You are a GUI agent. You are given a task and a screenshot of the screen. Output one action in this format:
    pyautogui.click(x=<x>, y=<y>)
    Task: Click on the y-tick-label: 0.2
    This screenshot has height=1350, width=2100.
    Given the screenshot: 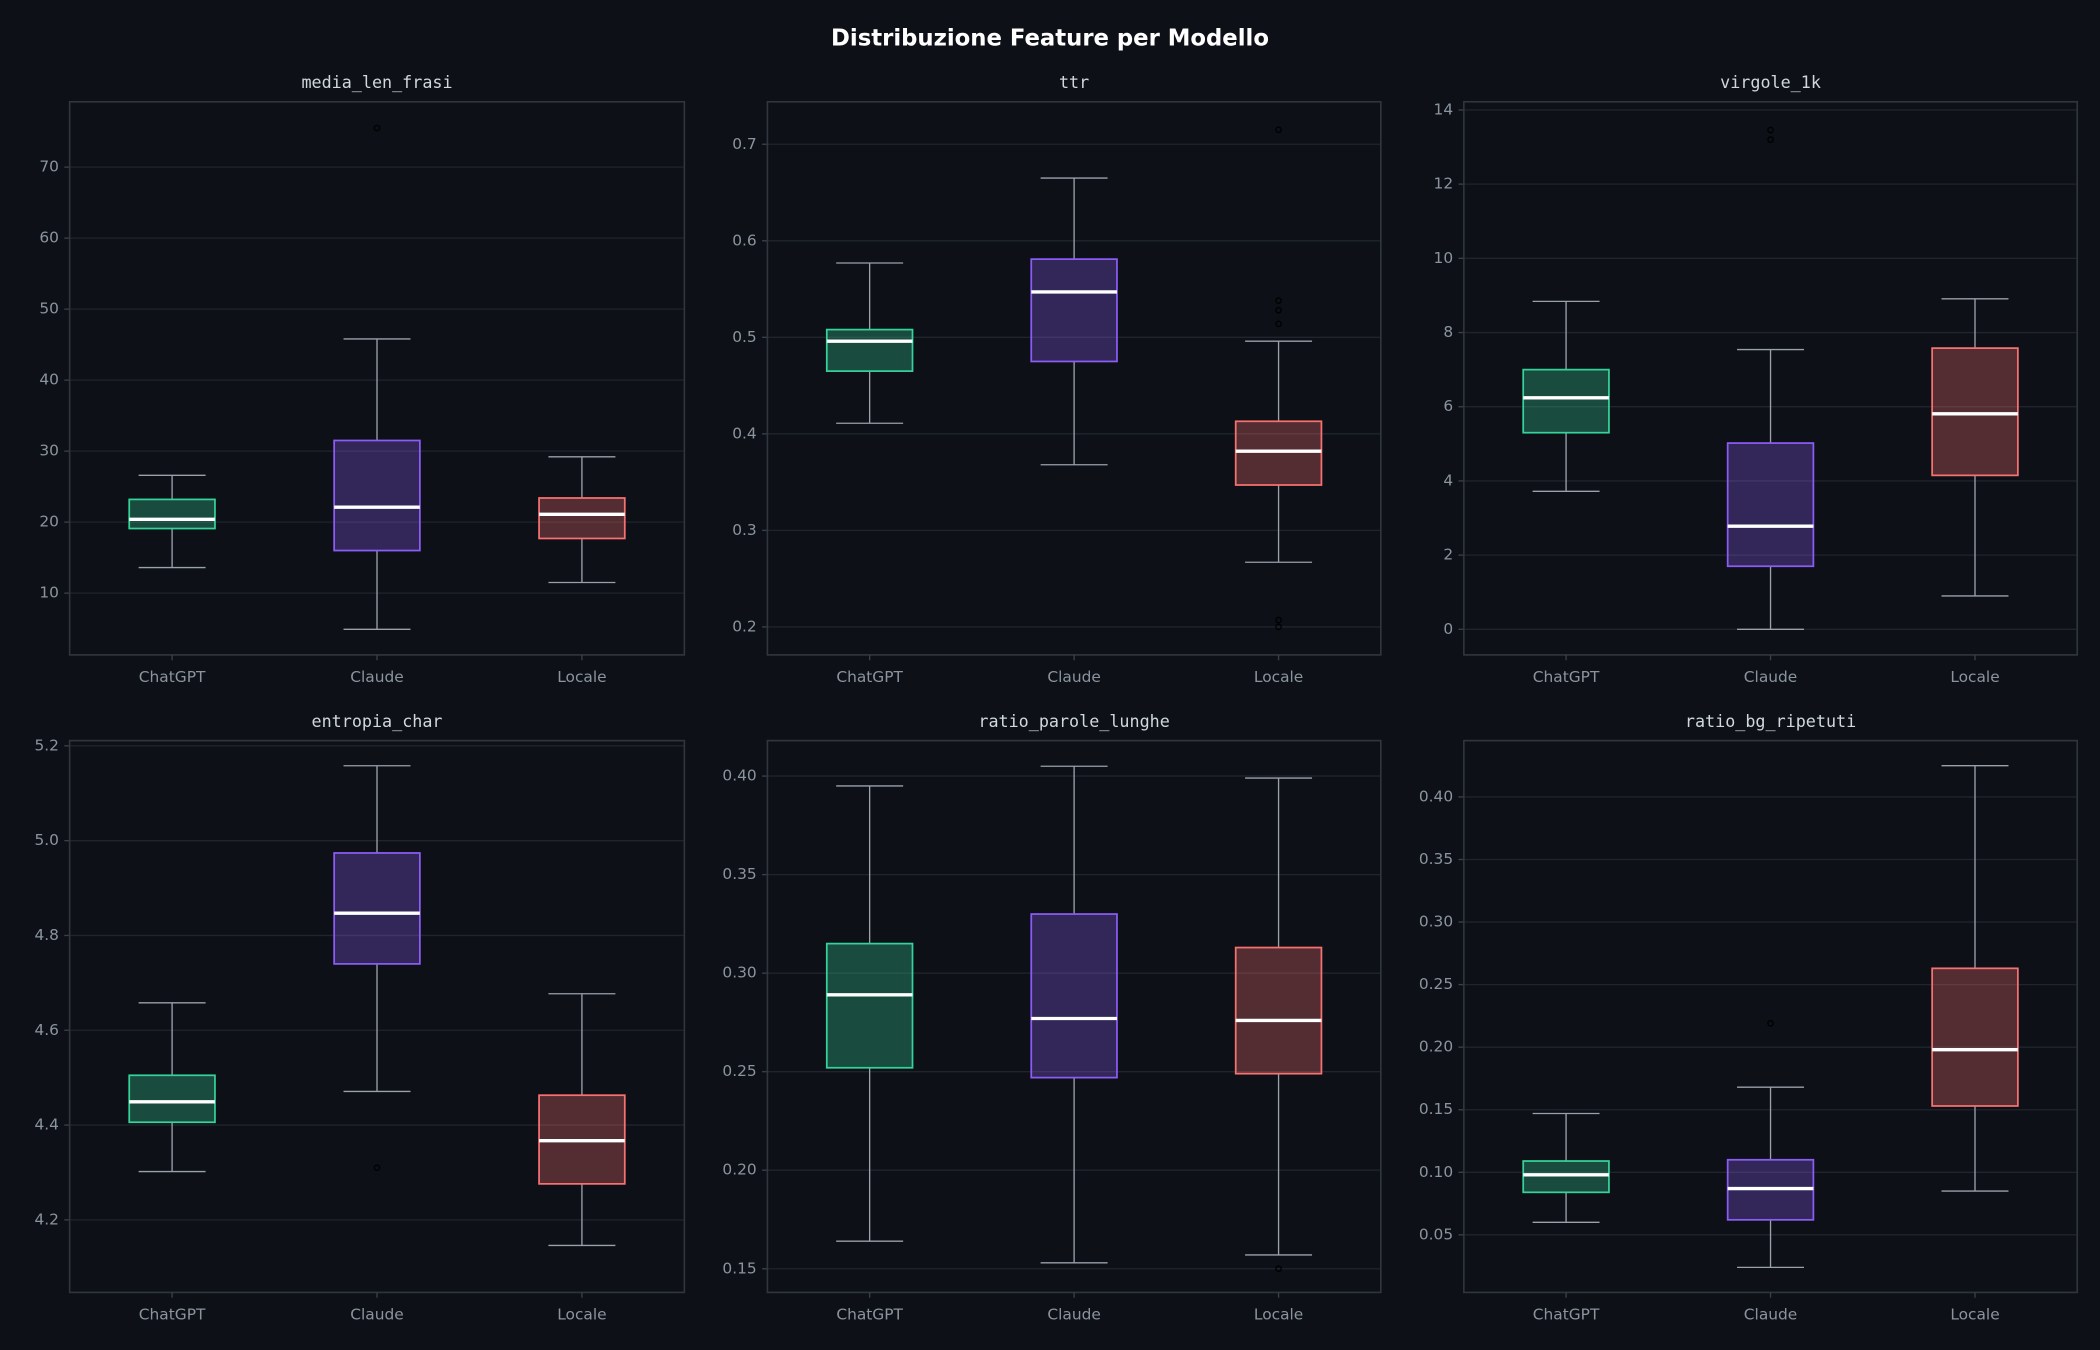 What is the action you would take?
    pyautogui.click(x=744, y=626)
    